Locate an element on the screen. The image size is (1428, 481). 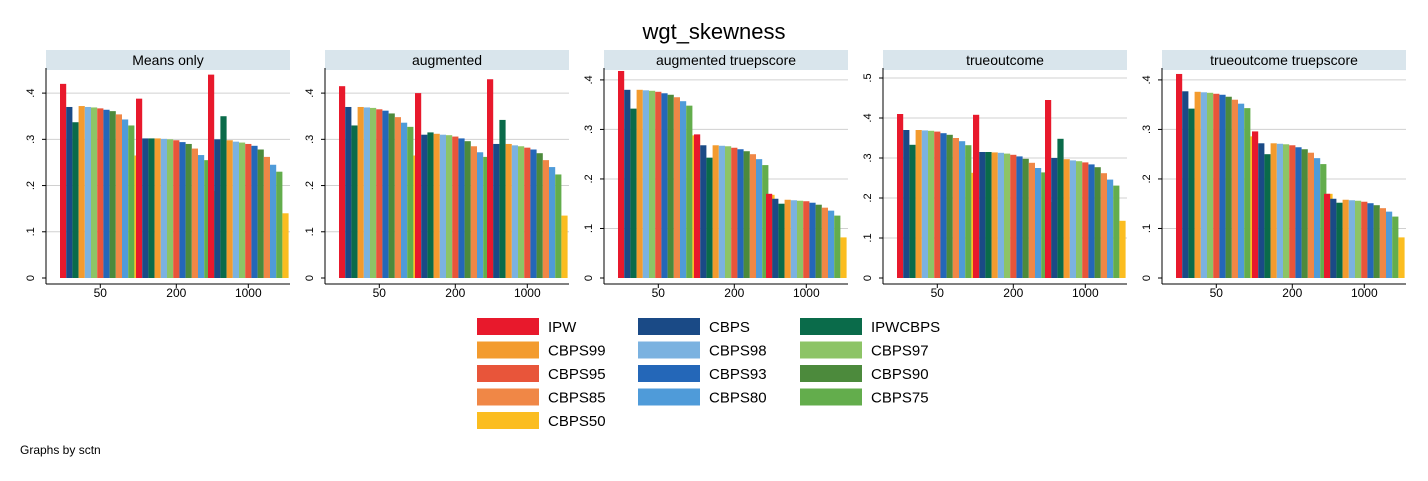
y-tick-label: .1 is located at coordinates (31, 231).